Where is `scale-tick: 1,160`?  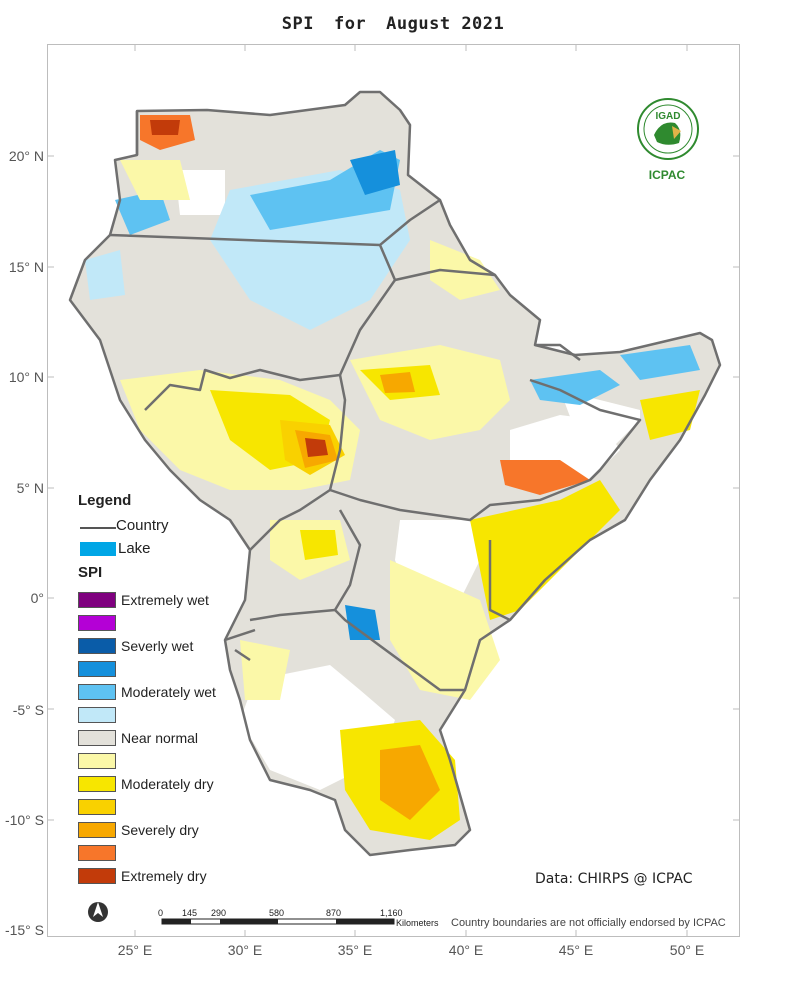 scale-tick: 1,160 is located at coordinates (391, 913).